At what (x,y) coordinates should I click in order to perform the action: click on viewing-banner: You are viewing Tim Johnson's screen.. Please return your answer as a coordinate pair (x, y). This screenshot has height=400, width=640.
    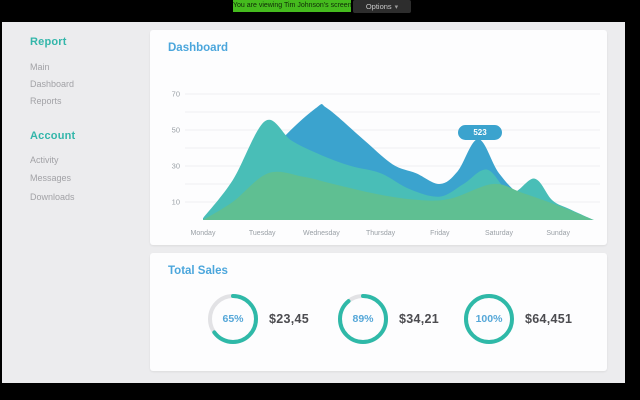
    Looking at the image, I should click on (292, 6).